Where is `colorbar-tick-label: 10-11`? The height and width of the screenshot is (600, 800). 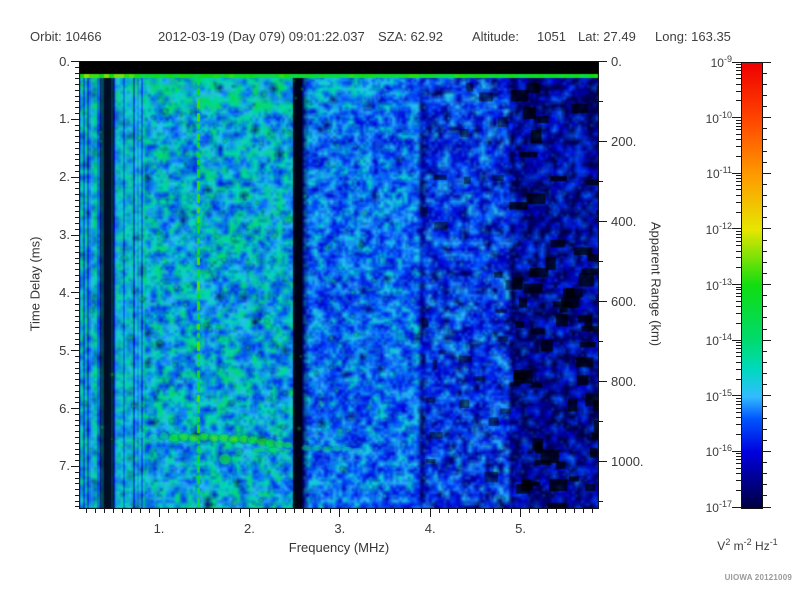 colorbar-tick-label: 10-11 is located at coordinates (719, 173).